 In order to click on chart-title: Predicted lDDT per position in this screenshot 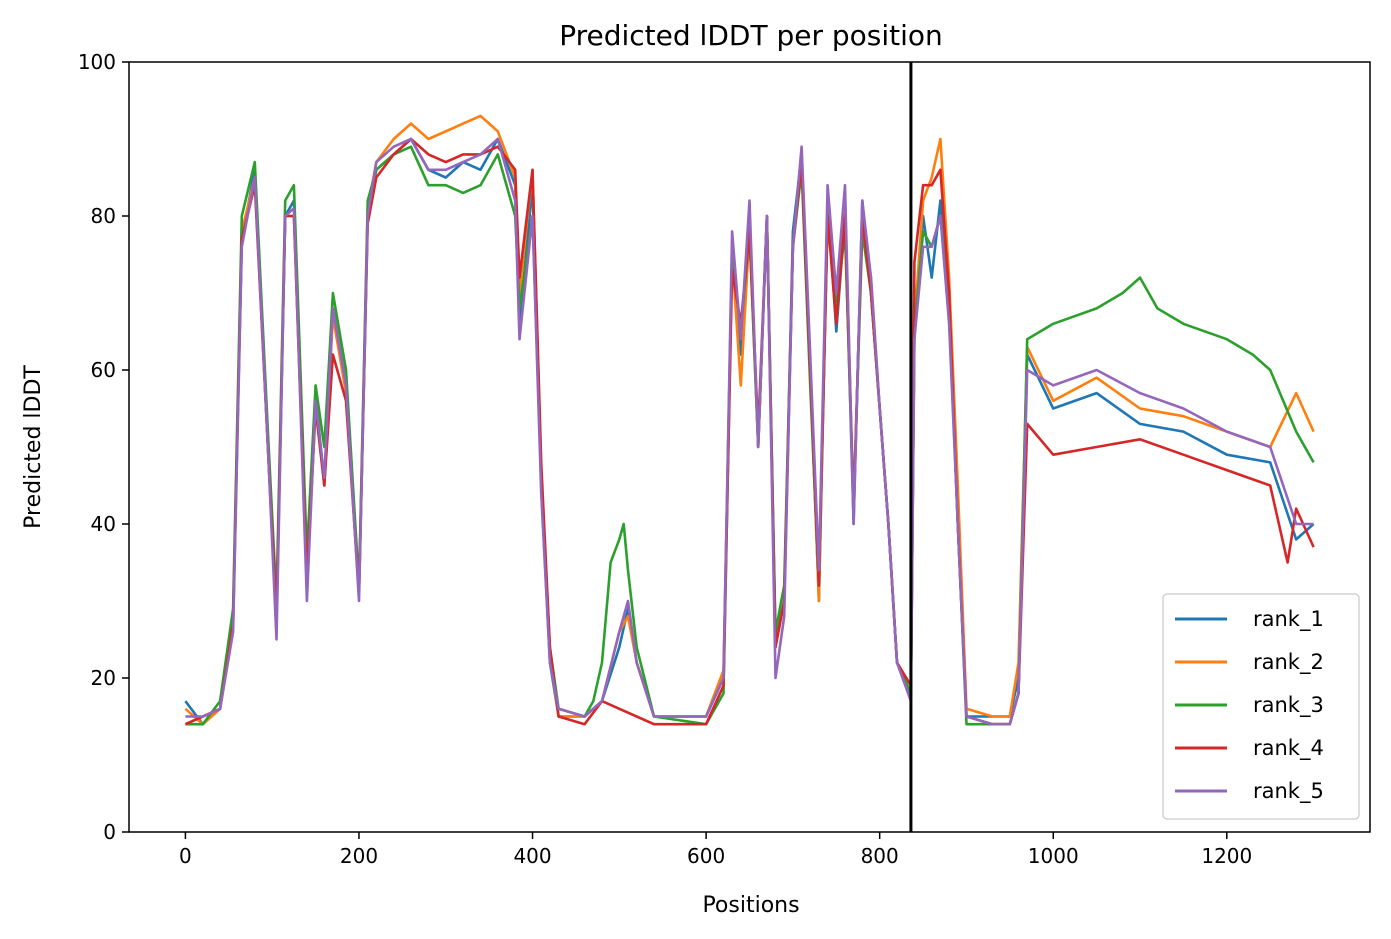, I will do `click(751, 35)`.